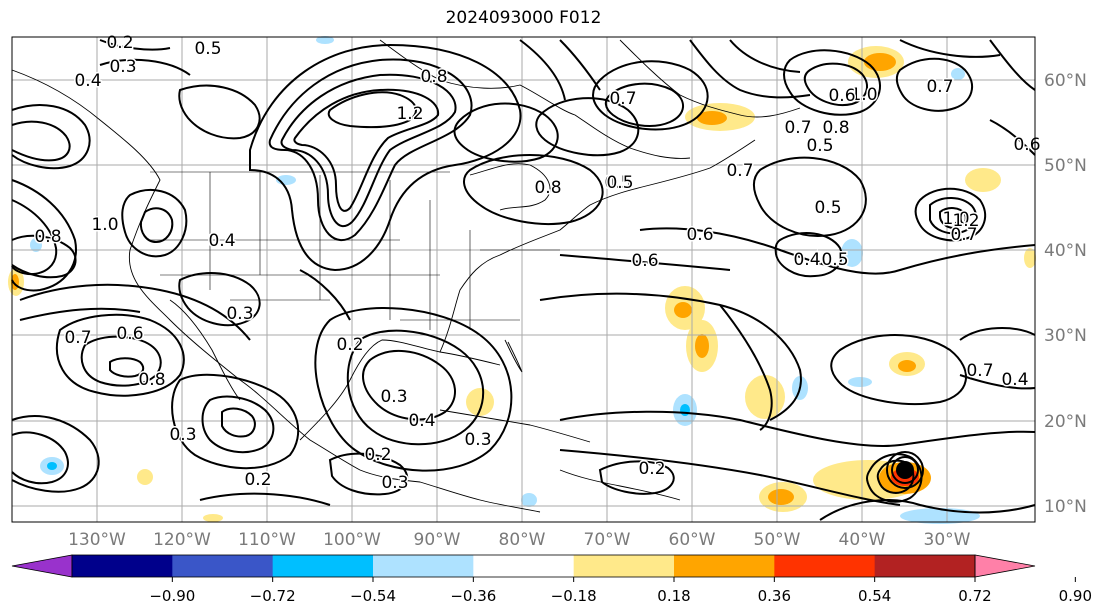 Image resolution: width=1105 pixels, height=615 pixels. What do you see at coordinates (182, 540) in the screenshot?
I see `lon-label: 120°W` at bounding box center [182, 540].